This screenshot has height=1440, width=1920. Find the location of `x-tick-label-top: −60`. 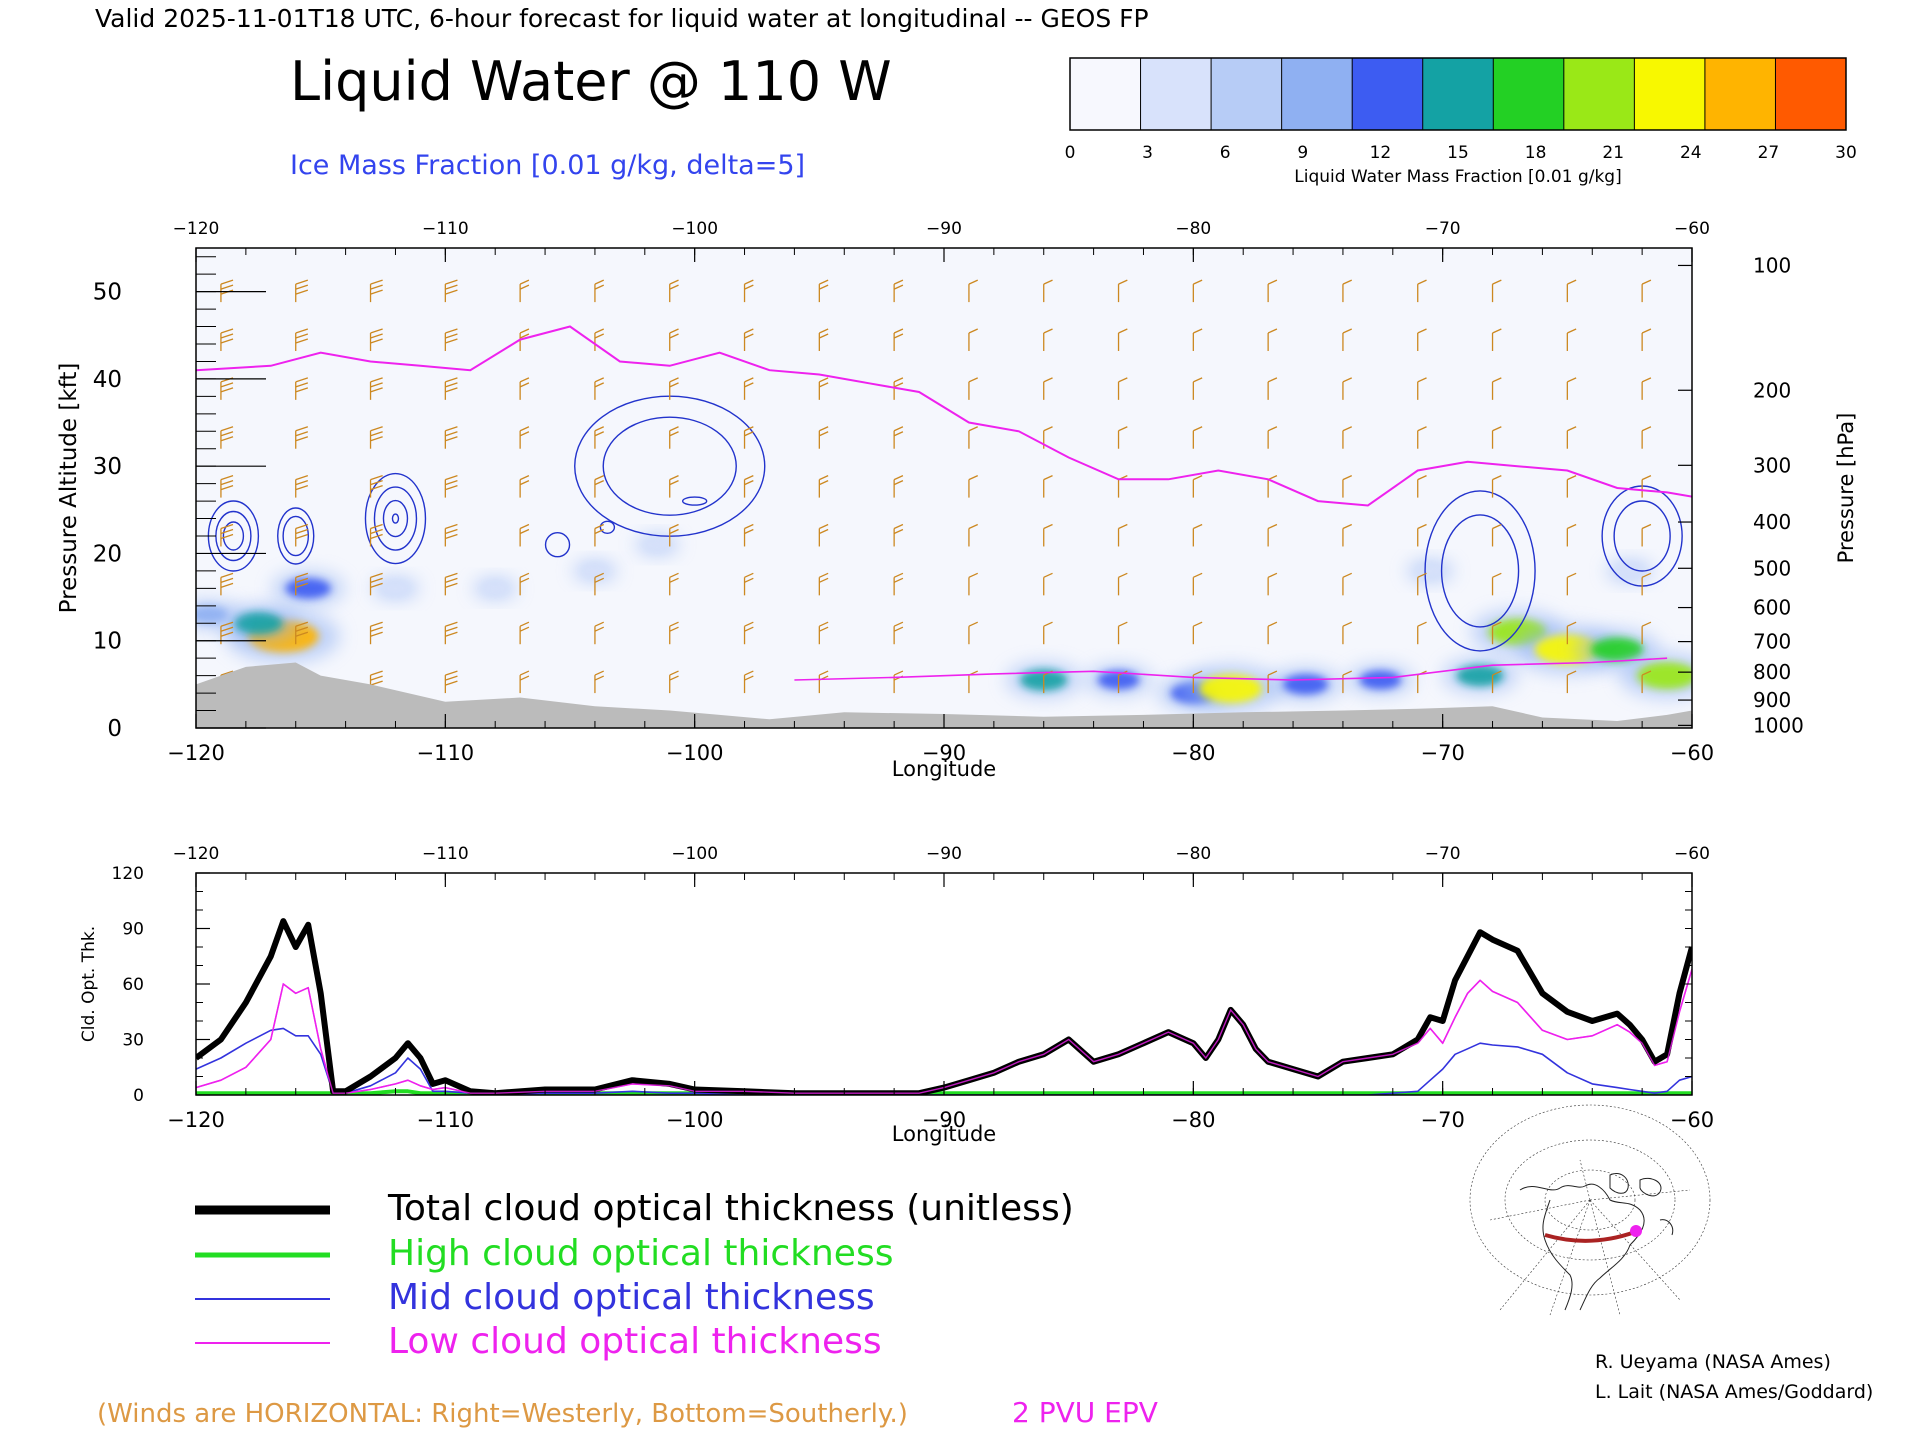

x-tick-label-top: −60 is located at coordinates (1692, 229).